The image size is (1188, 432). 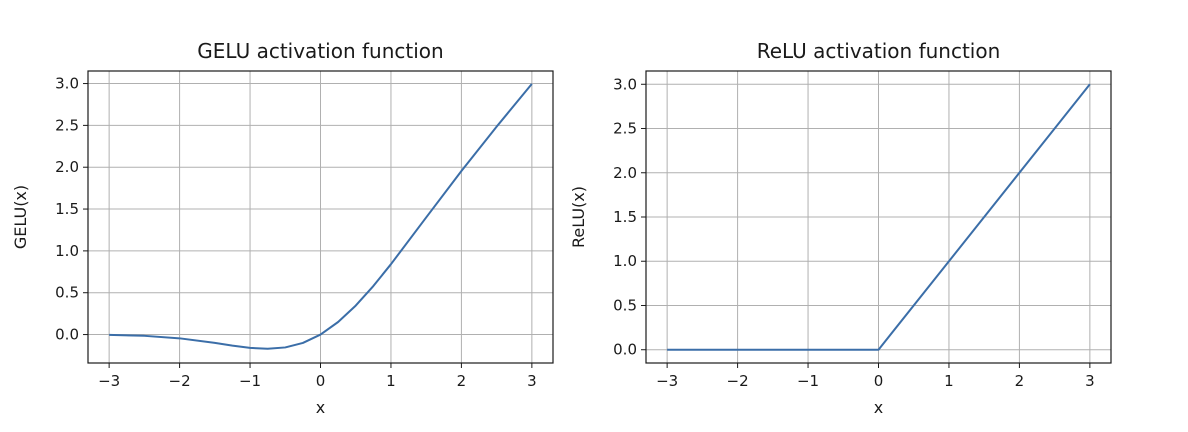 What do you see at coordinates (578, 217) in the screenshot?
I see `y-axis-label: ReLU(x)` at bounding box center [578, 217].